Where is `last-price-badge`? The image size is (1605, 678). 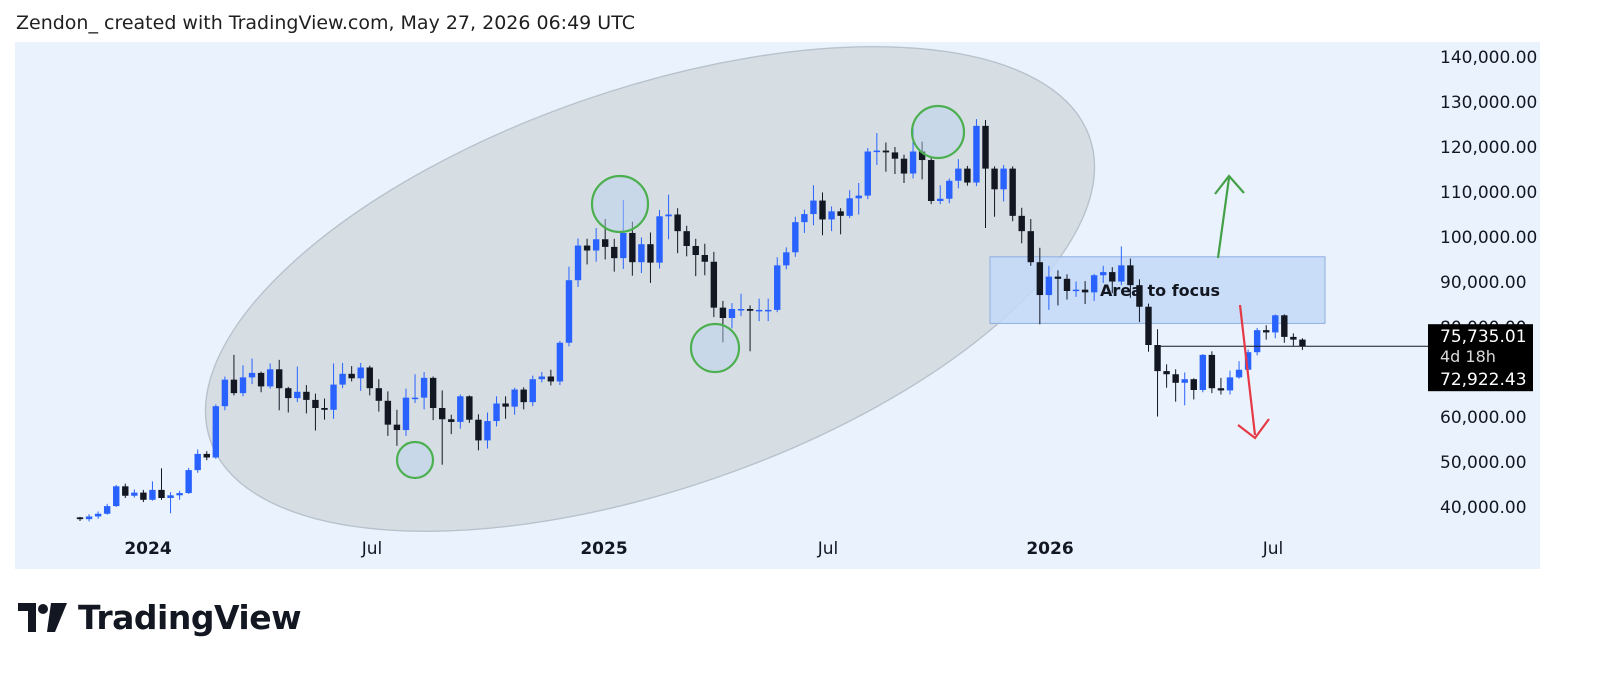 last-price-badge is located at coordinates (1480, 346).